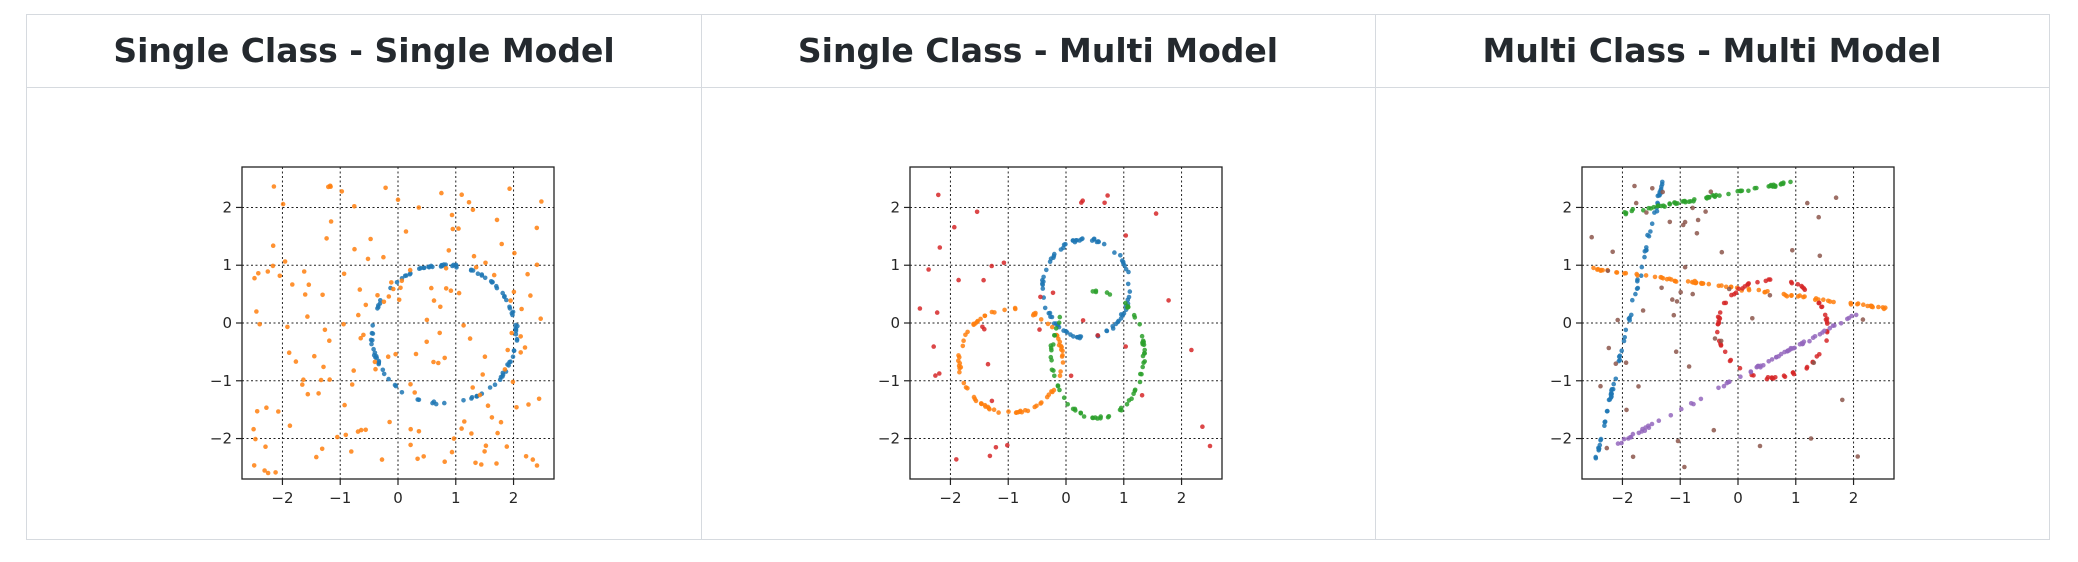  Describe the element at coordinates (1738, 497) in the screenshot. I see `x-tick-label: 0` at that location.